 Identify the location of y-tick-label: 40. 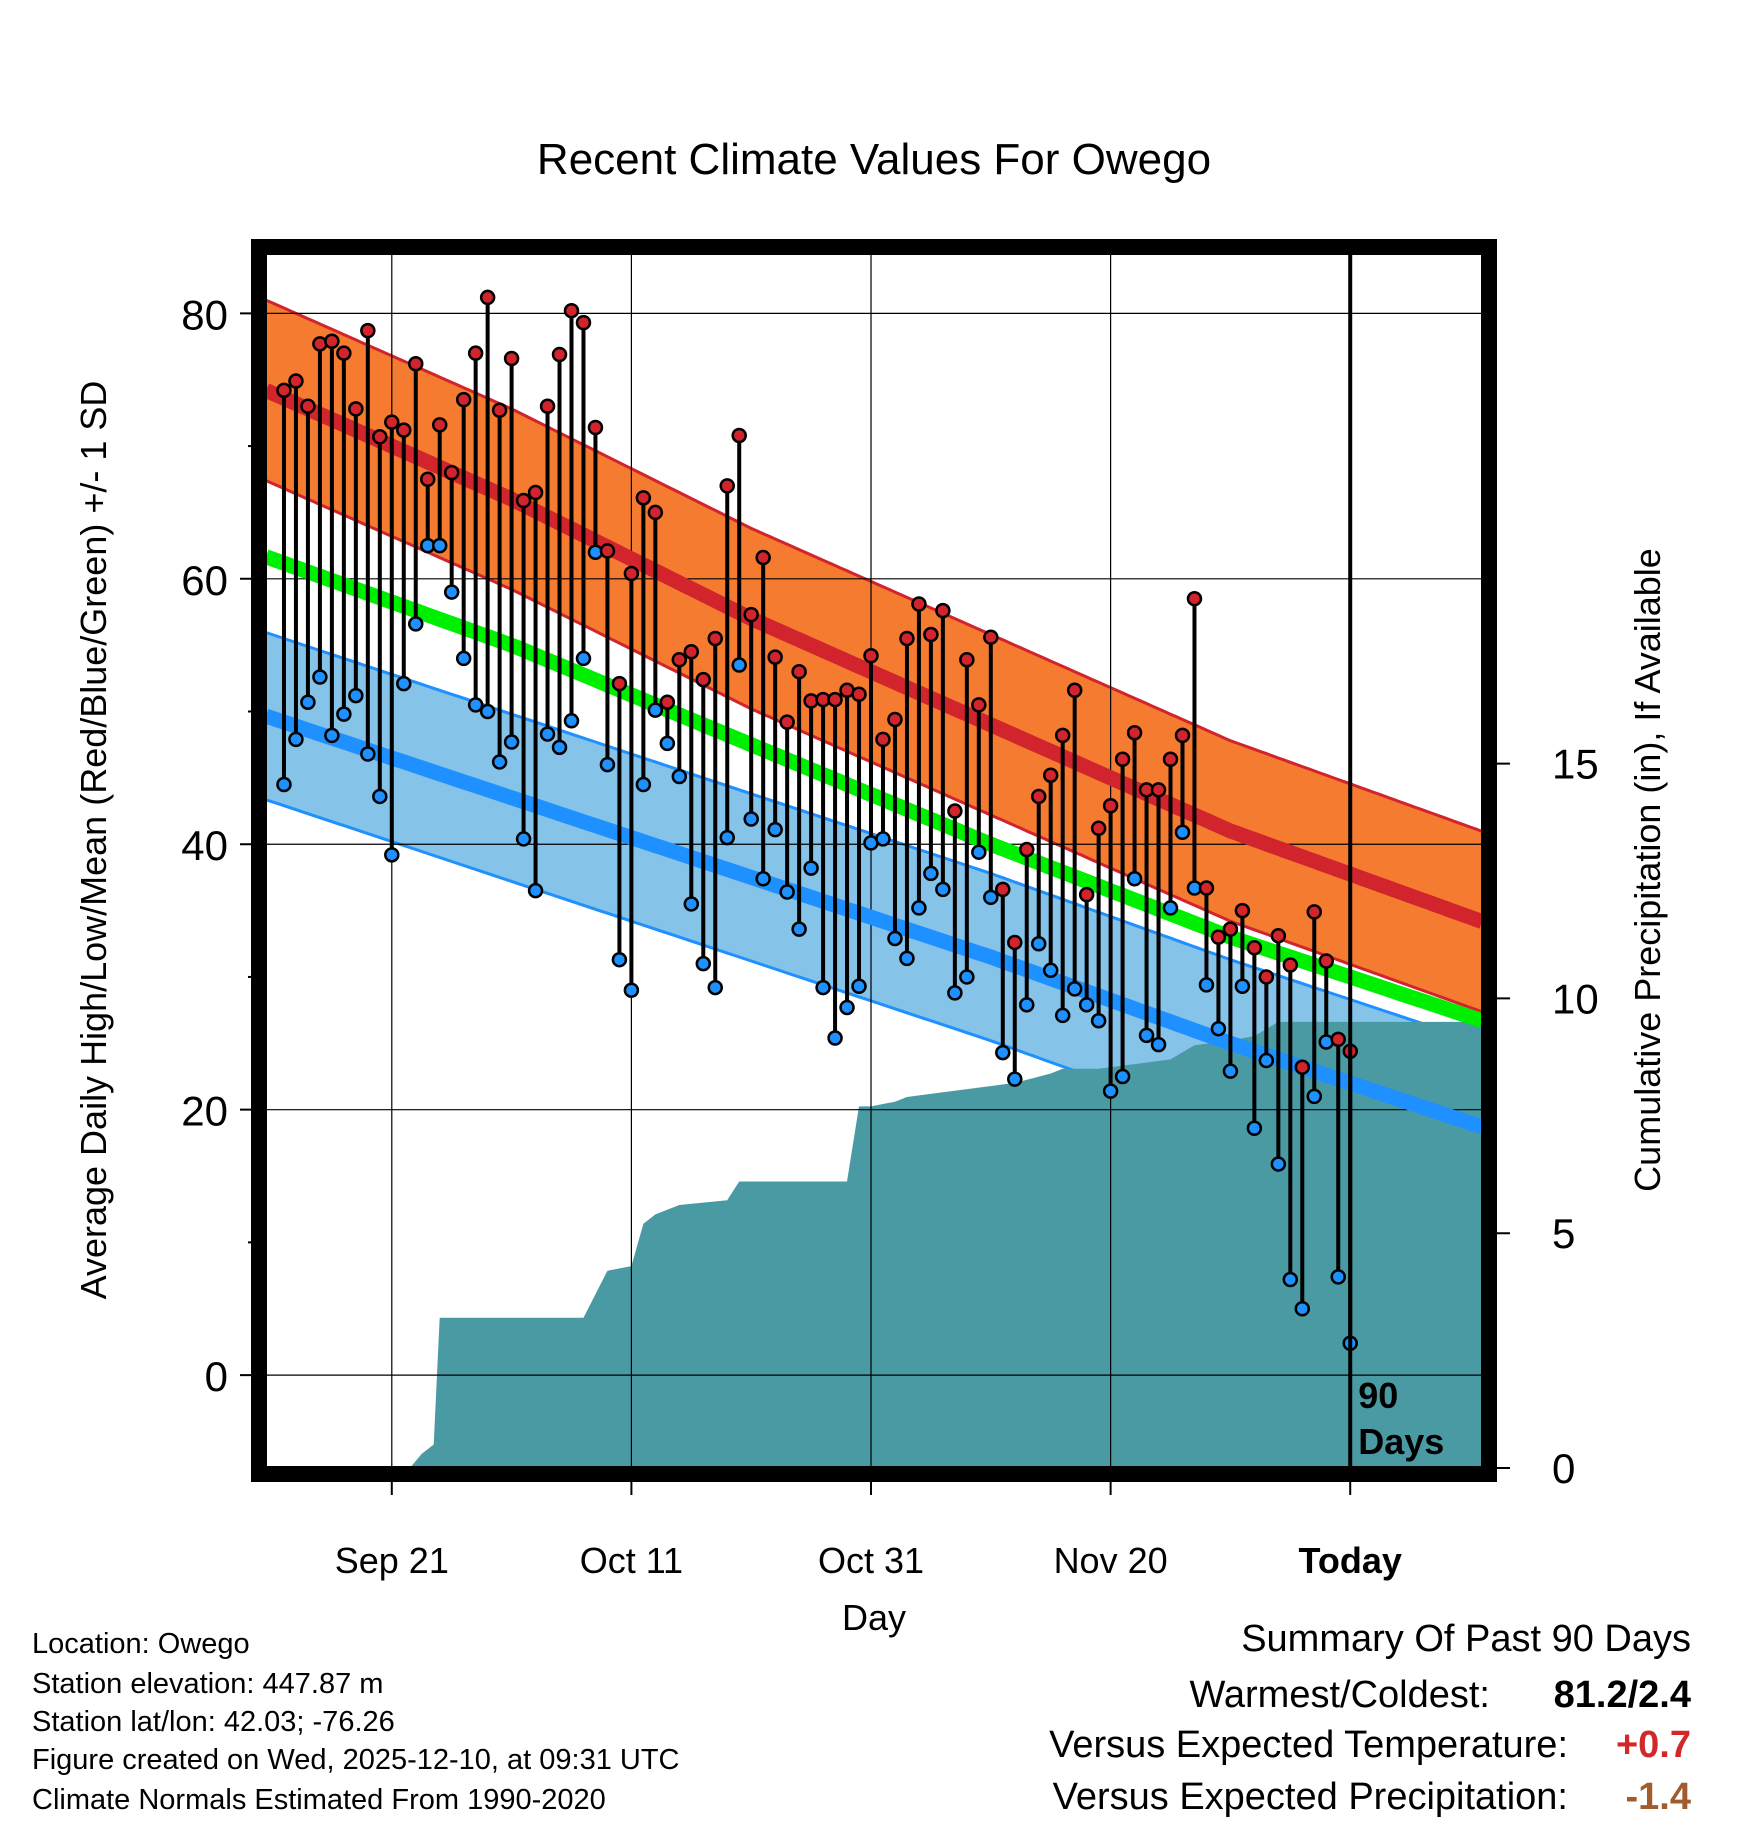
(204, 845).